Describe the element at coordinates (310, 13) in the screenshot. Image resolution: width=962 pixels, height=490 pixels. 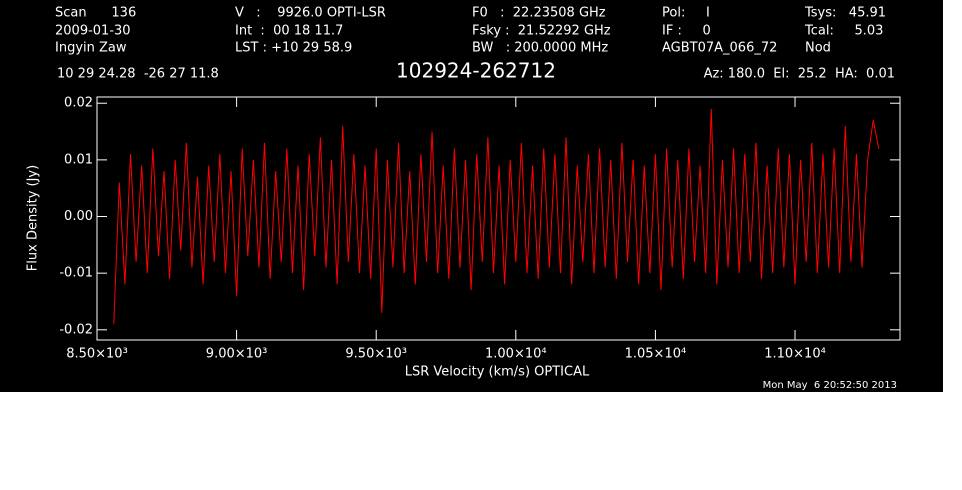
I see `velocity: V : 9926.0 OPTI-LSR` at that location.